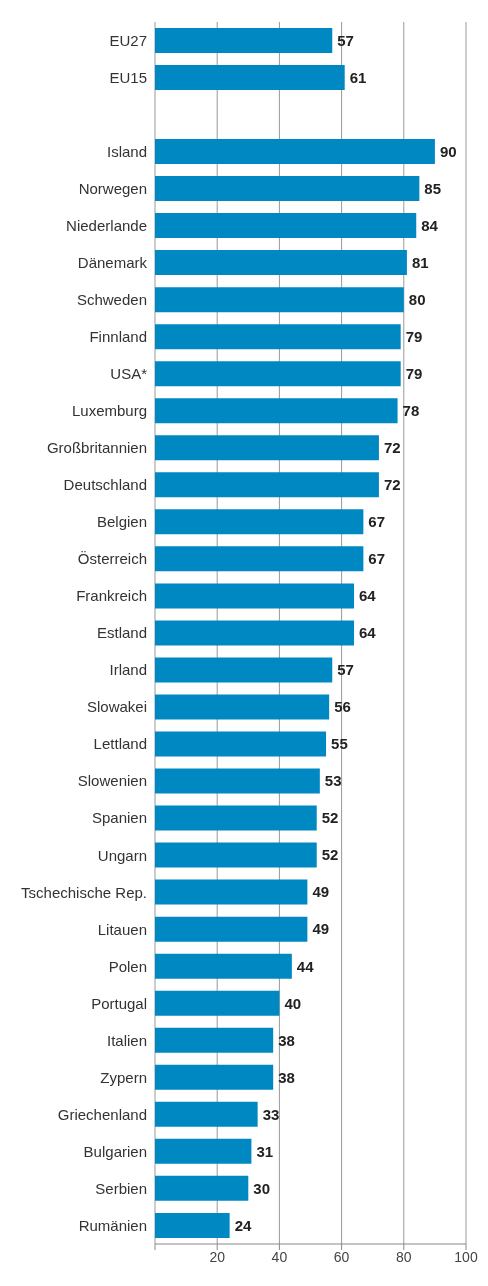 Image resolution: width=488 pixels, height=1286 pixels. What do you see at coordinates (121, 633) in the screenshot?
I see `y-tick-label: Estland` at bounding box center [121, 633].